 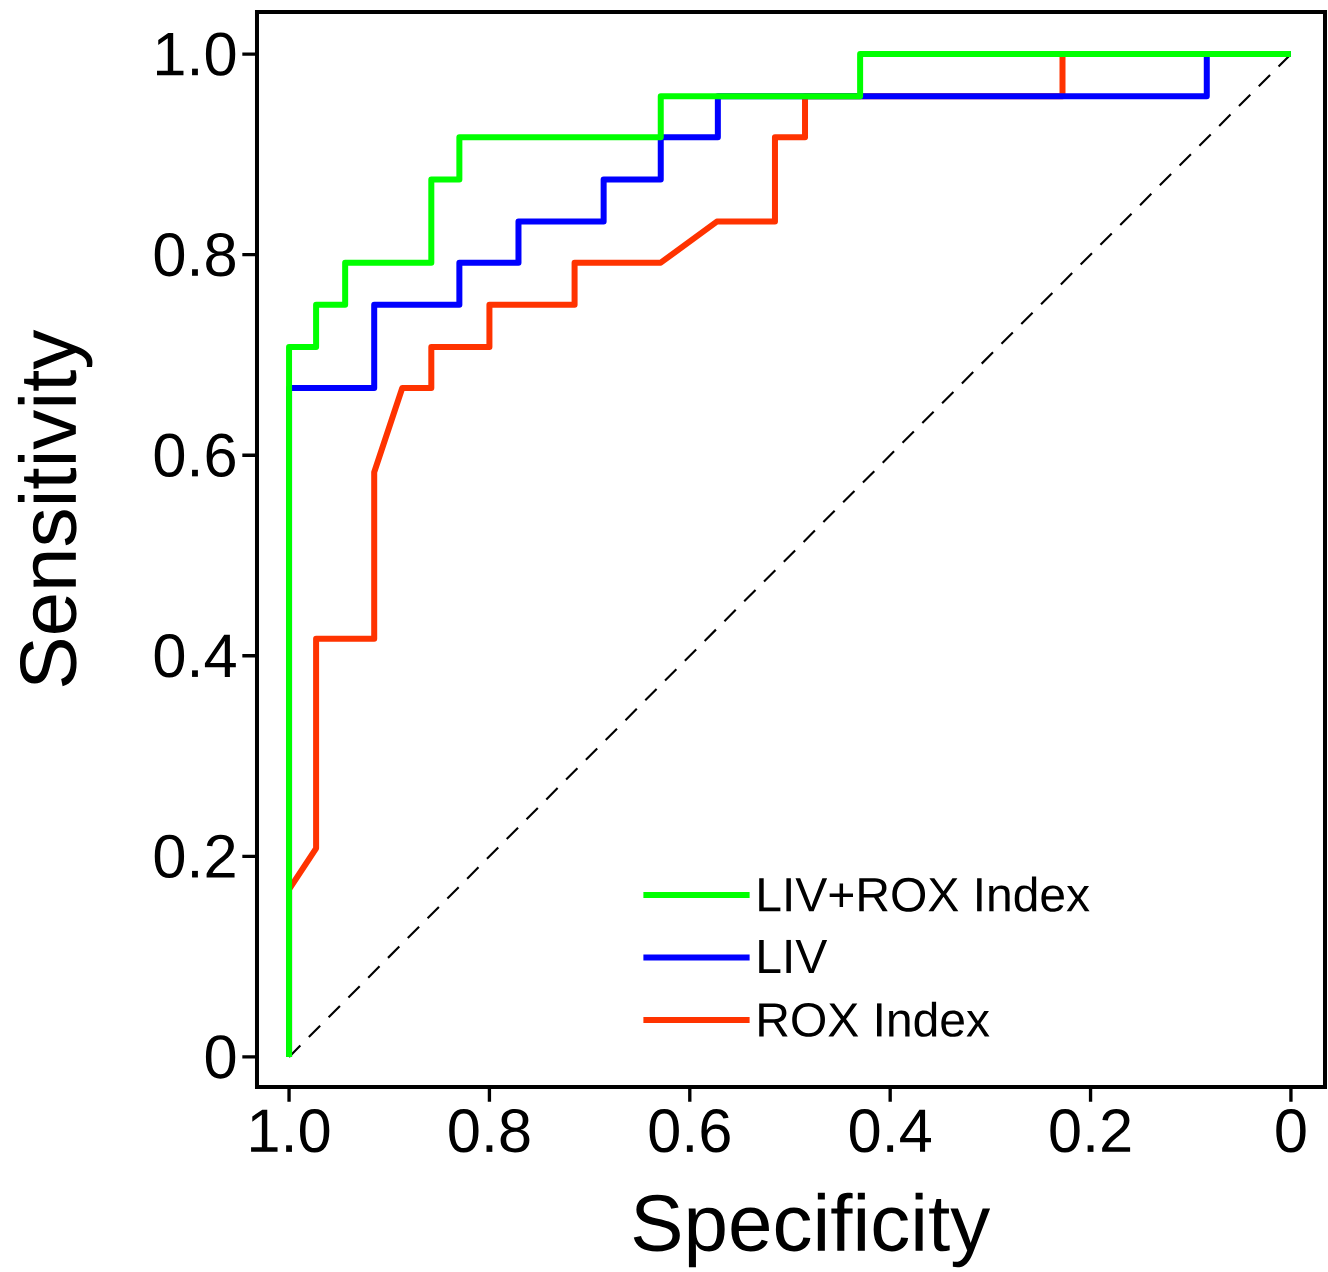 What do you see at coordinates (194, 856) in the screenshot?
I see `y-tick-label: 0.2` at bounding box center [194, 856].